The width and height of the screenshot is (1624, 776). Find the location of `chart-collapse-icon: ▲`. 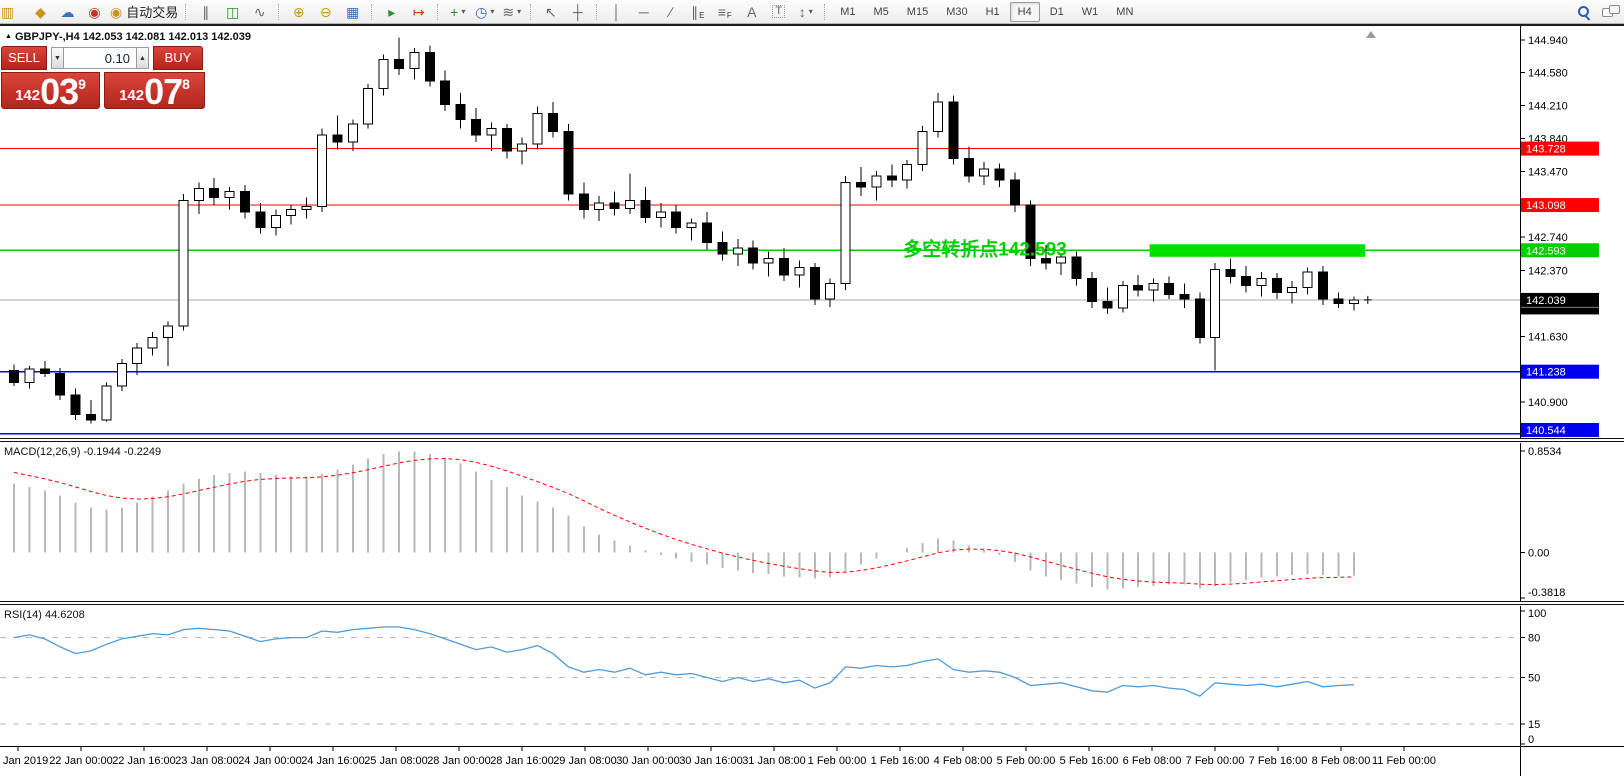

chart-collapse-icon: ▲ is located at coordinates (8, 36).